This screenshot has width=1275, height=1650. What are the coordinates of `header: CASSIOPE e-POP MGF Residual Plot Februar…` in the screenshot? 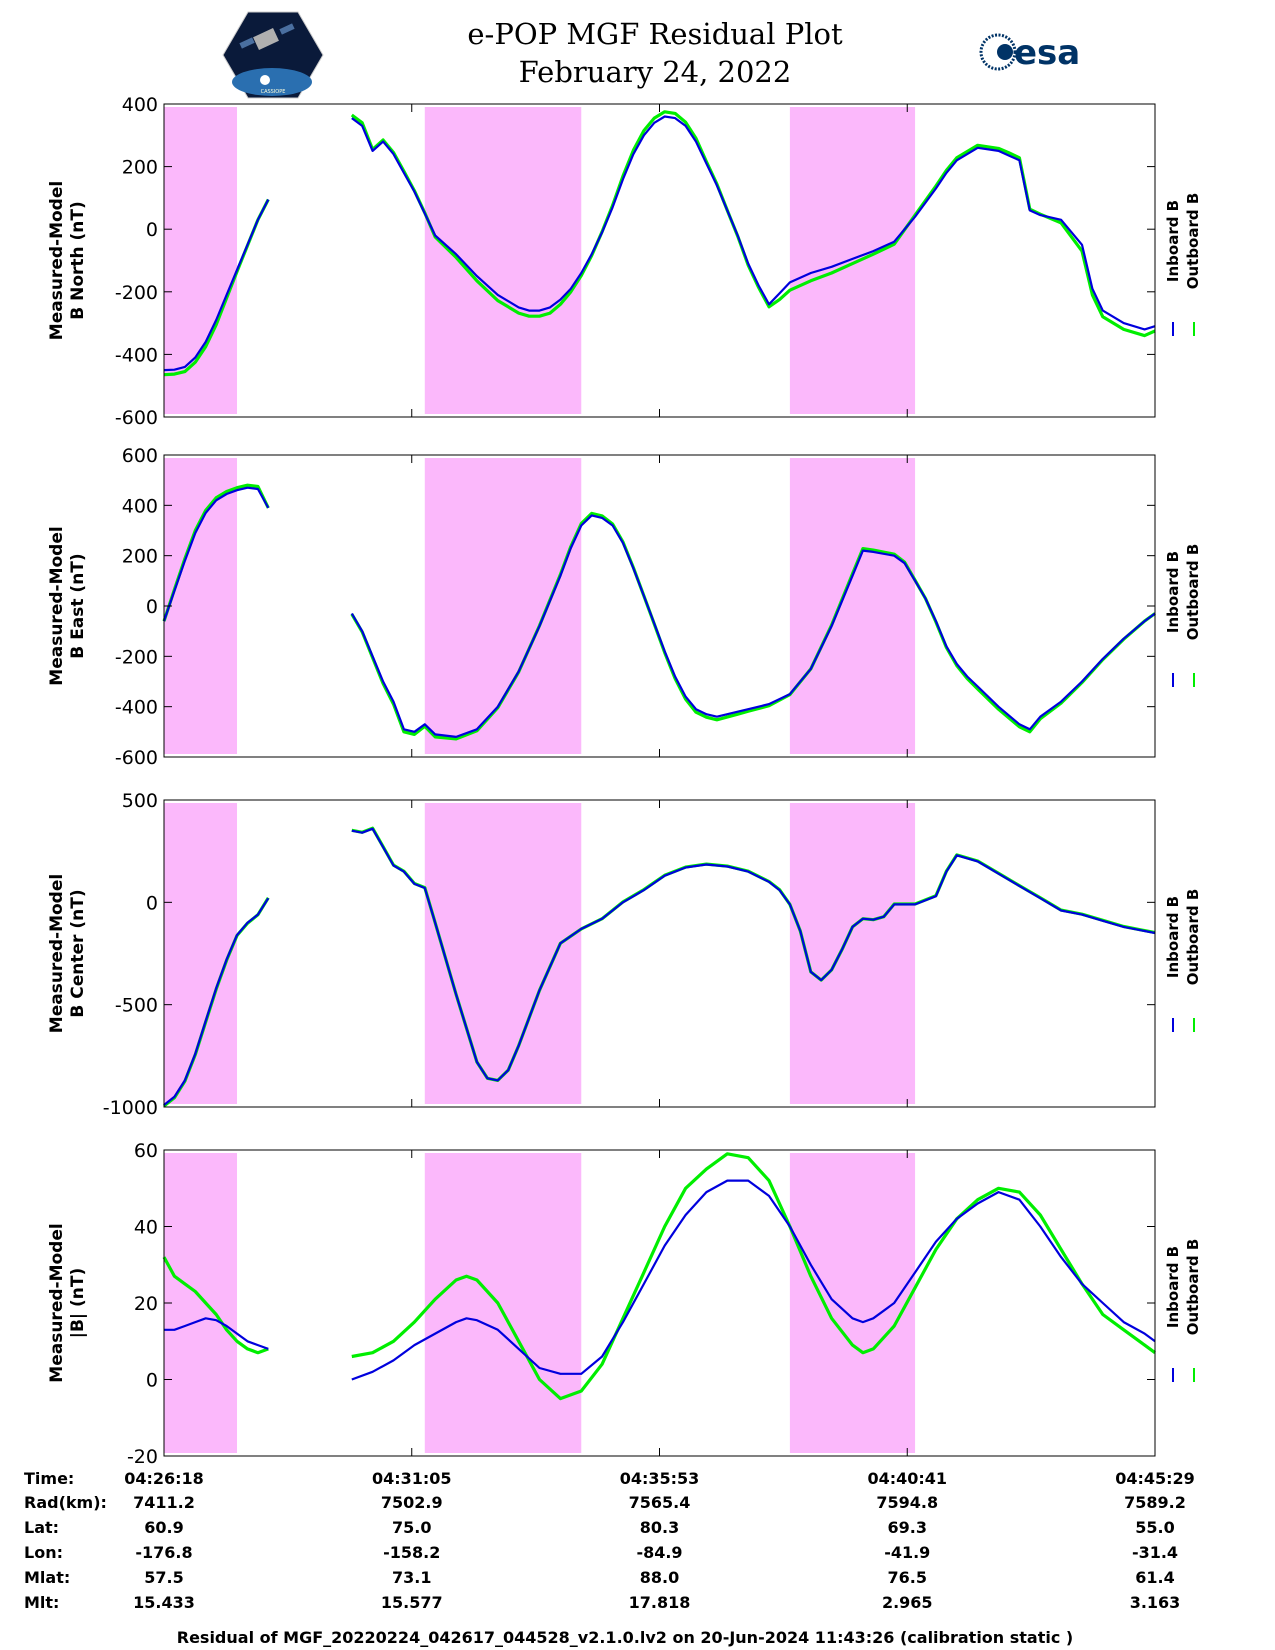 It's located at (651, 55).